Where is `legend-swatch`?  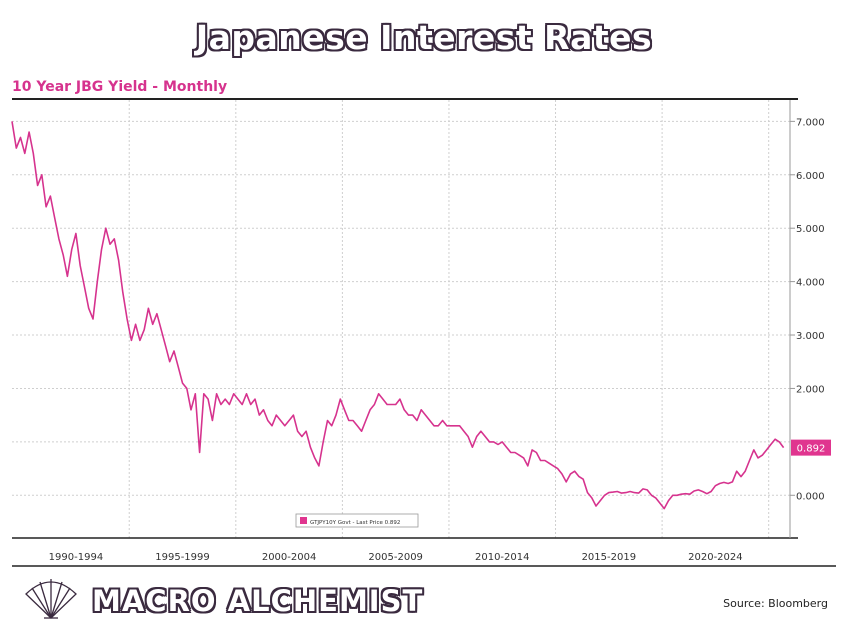
legend-swatch is located at coordinates (303, 520).